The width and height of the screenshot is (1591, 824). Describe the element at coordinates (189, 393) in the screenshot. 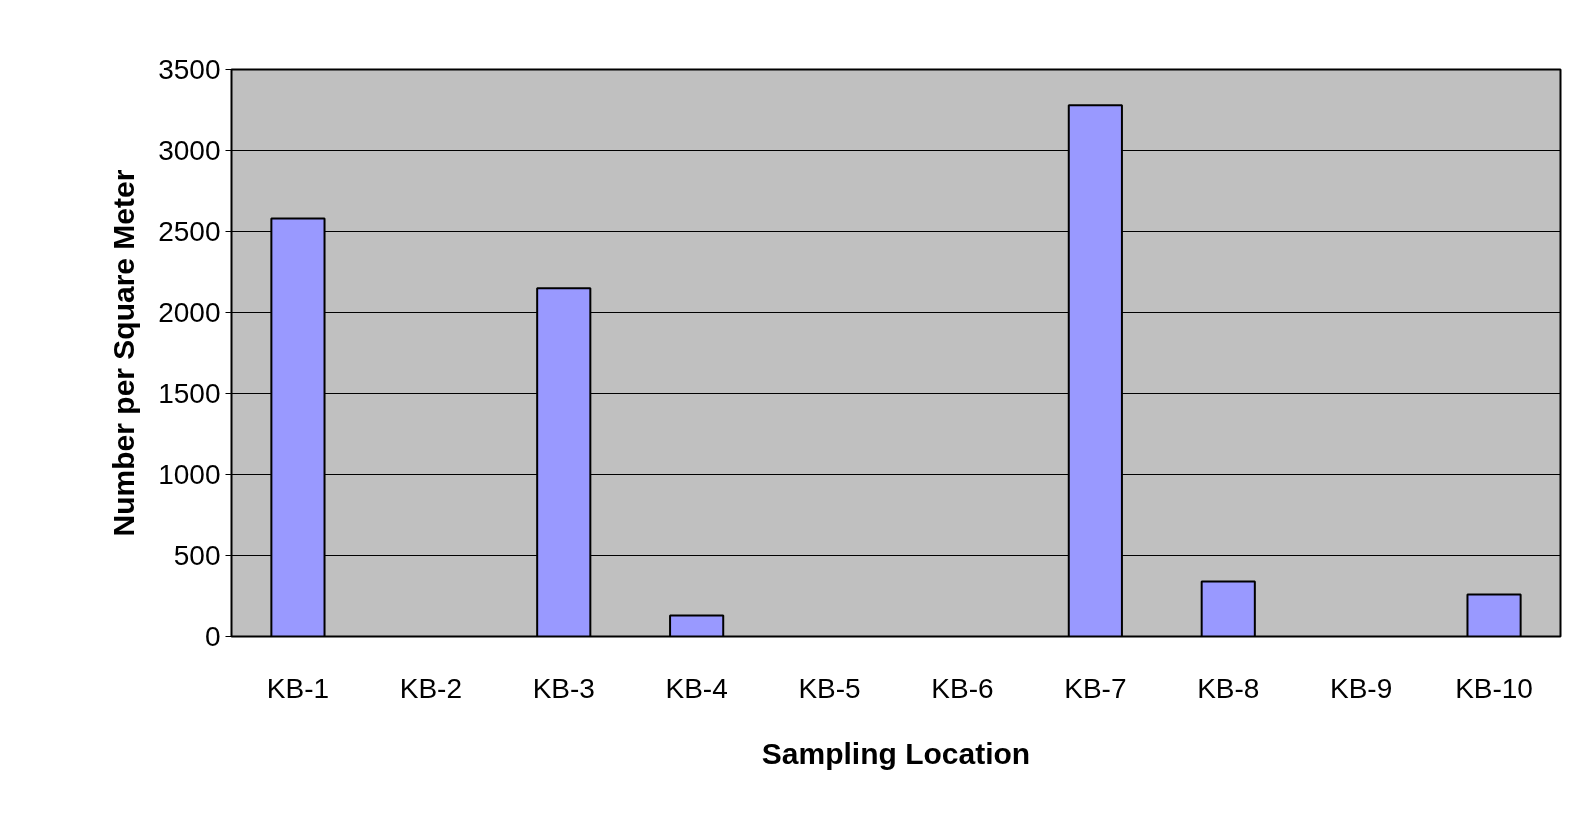

I see `y-tick-label: 1500` at that location.